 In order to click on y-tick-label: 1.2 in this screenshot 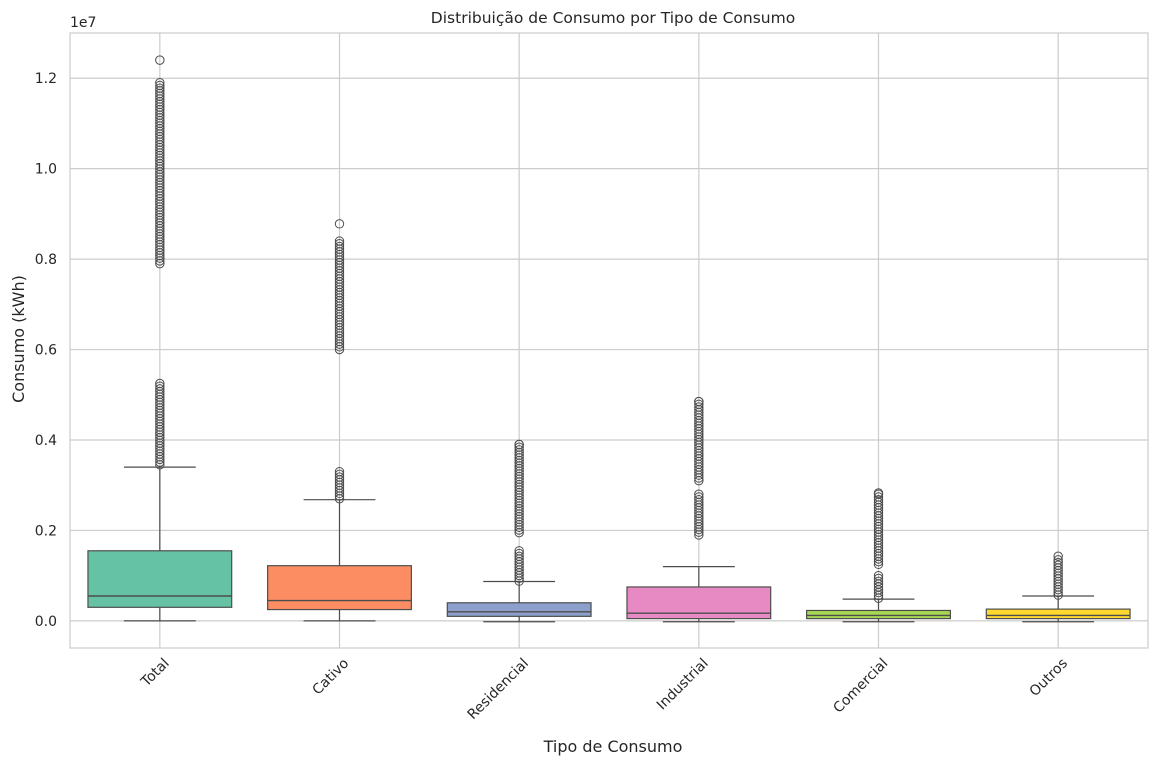, I will do `click(46, 79)`.